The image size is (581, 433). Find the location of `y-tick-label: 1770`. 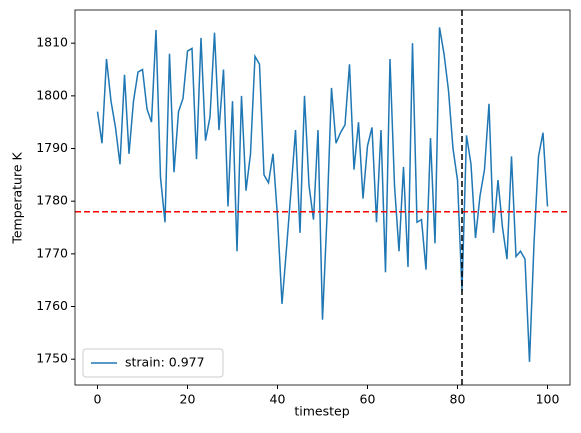

y-tick-label: 1770 is located at coordinates (52, 252).